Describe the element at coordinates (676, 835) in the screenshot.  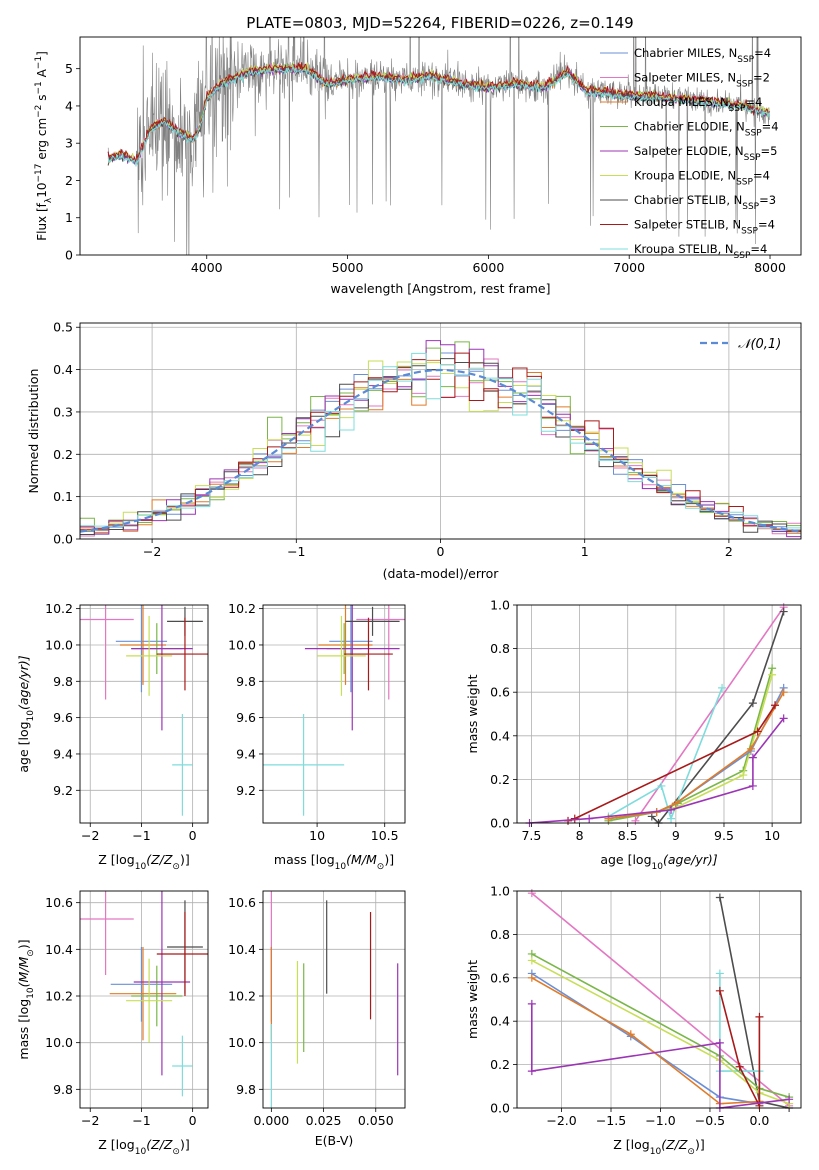
I see `x-tick-label: 9` at that location.